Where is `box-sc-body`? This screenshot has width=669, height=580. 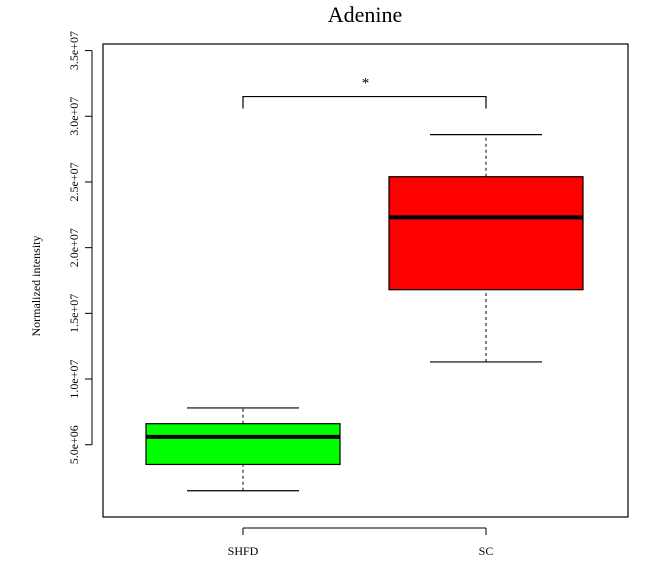
box-sc-body is located at coordinates (486, 233).